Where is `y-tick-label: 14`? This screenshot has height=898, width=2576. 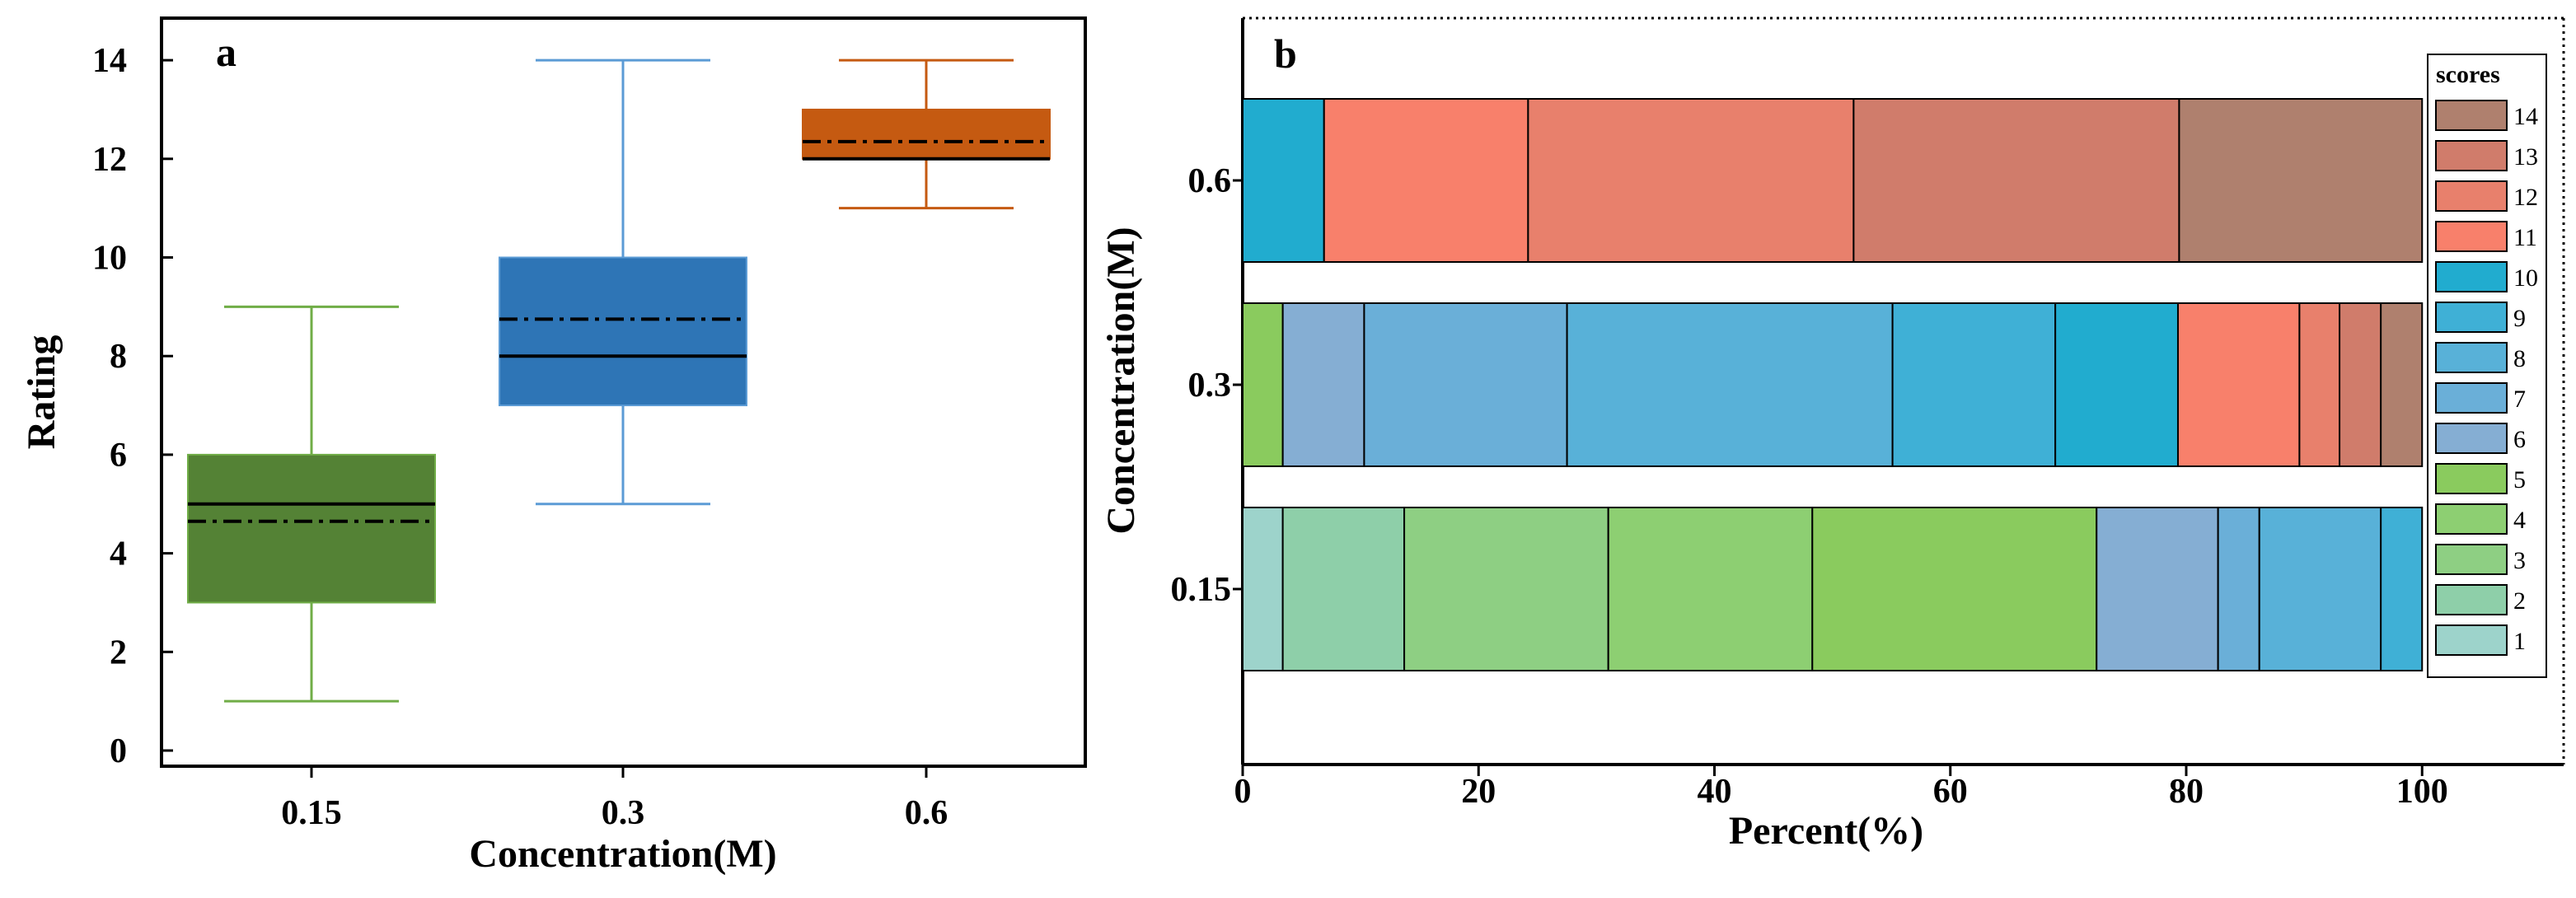 y-tick-label: 14 is located at coordinates (109, 61).